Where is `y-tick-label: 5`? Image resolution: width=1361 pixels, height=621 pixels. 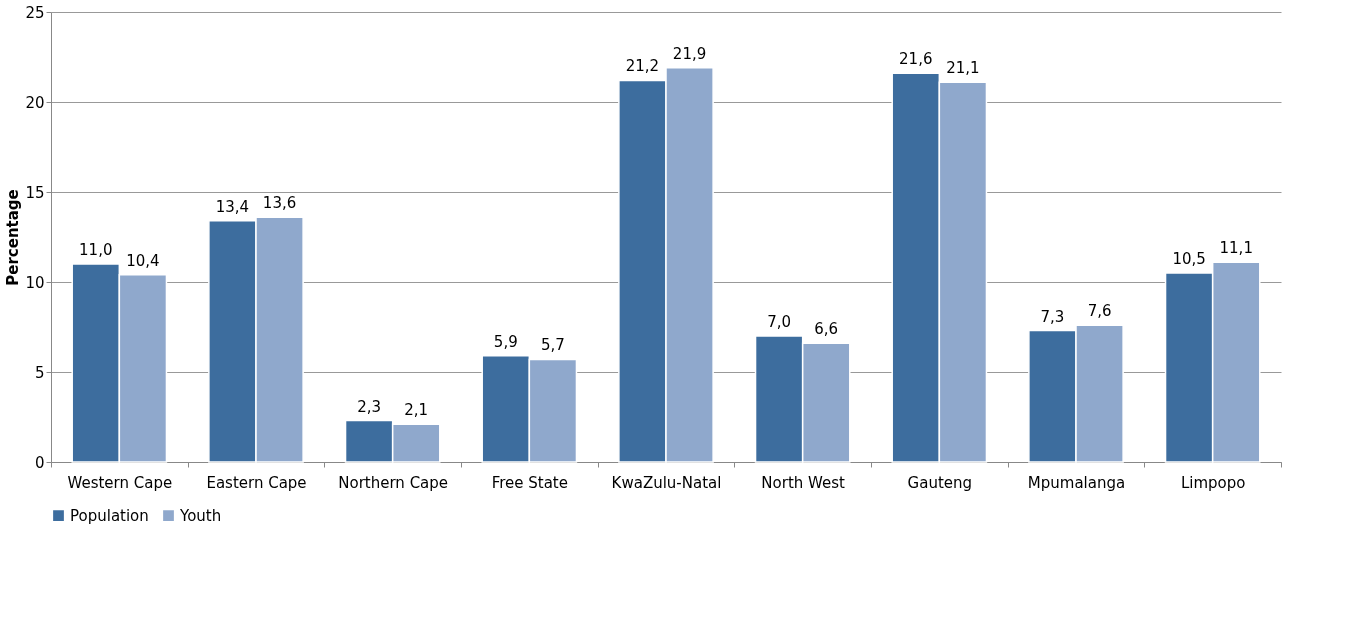
y-tick-label: 5 is located at coordinates (39, 372).